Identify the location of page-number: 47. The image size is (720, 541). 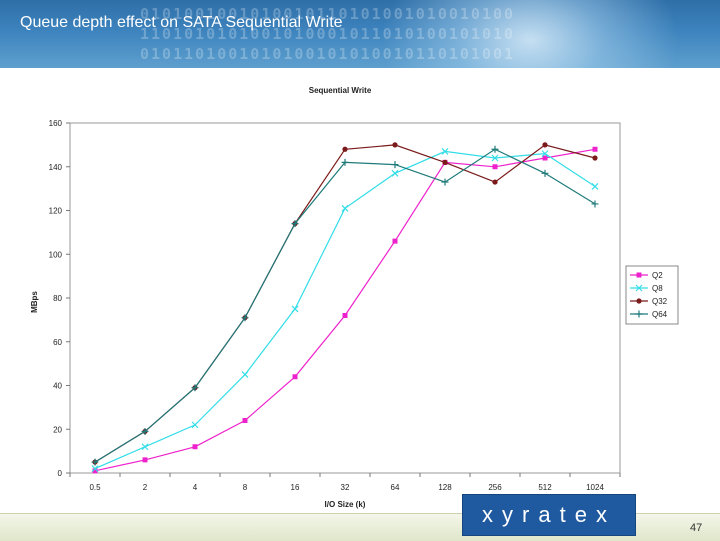
(696, 528).